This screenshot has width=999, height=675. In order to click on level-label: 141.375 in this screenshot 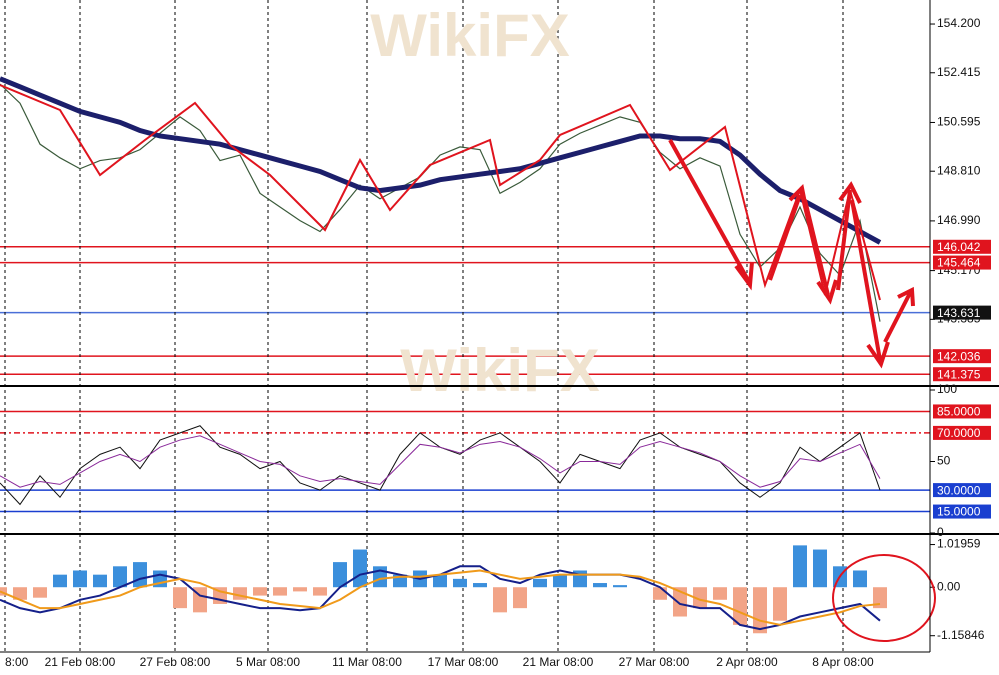, I will do `click(962, 374)`.